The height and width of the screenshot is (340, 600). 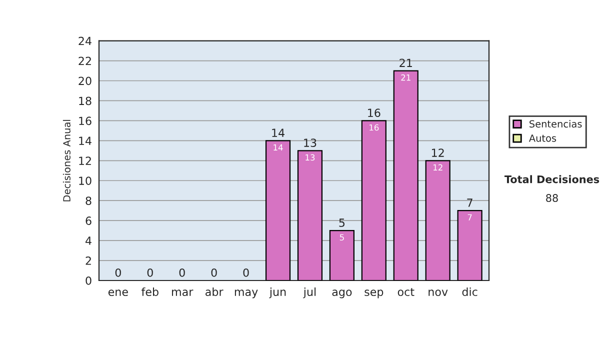 What do you see at coordinates (542, 138) in the screenshot?
I see `legend-label: Autos` at bounding box center [542, 138].